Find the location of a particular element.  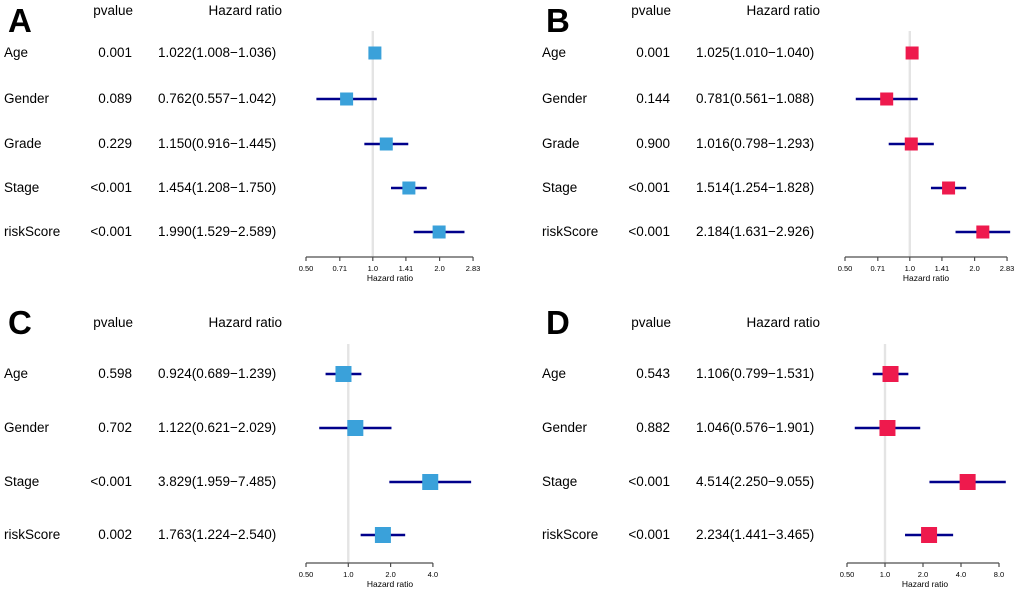

panel-letter: D is located at coordinates (558, 322).